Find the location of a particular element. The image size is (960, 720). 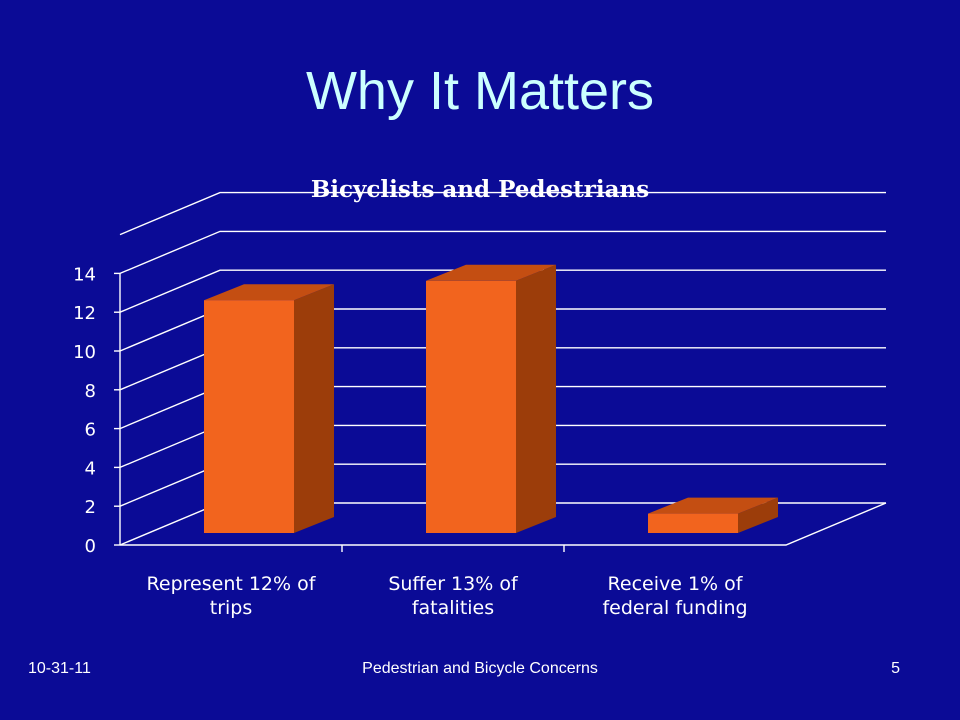

y-tick-label: 2 is located at coordinates (90, 507).